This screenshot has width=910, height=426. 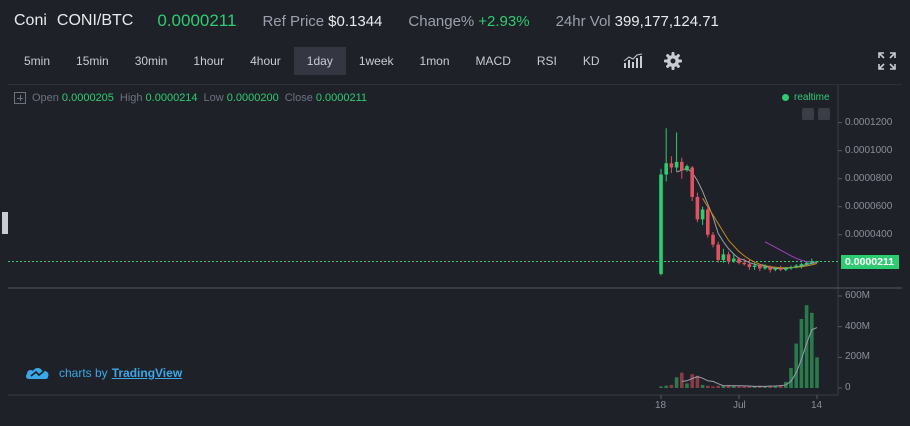 I want to click on realtime-label: realtime, so click(x=812, y=97).